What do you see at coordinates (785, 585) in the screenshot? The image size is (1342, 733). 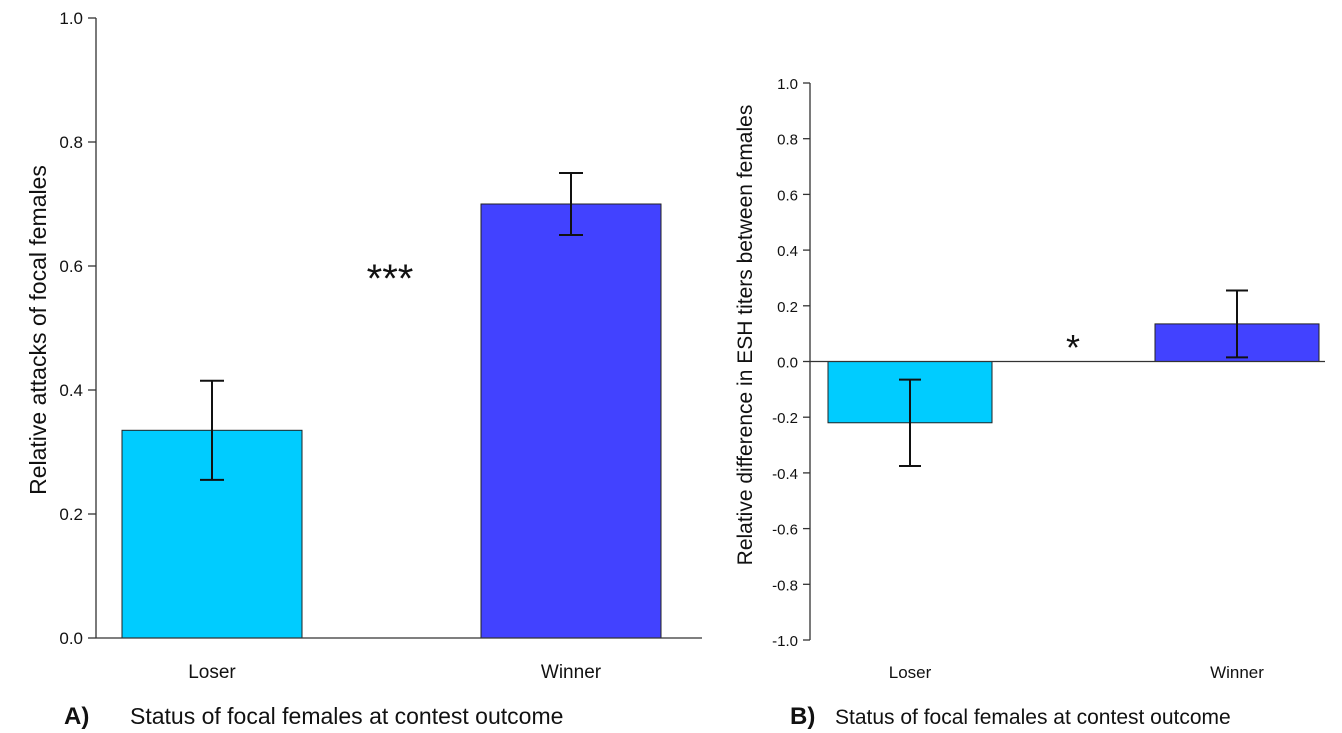 I see `panel-b-y-tick-label: -0.8` at bounding box center [785, 585].